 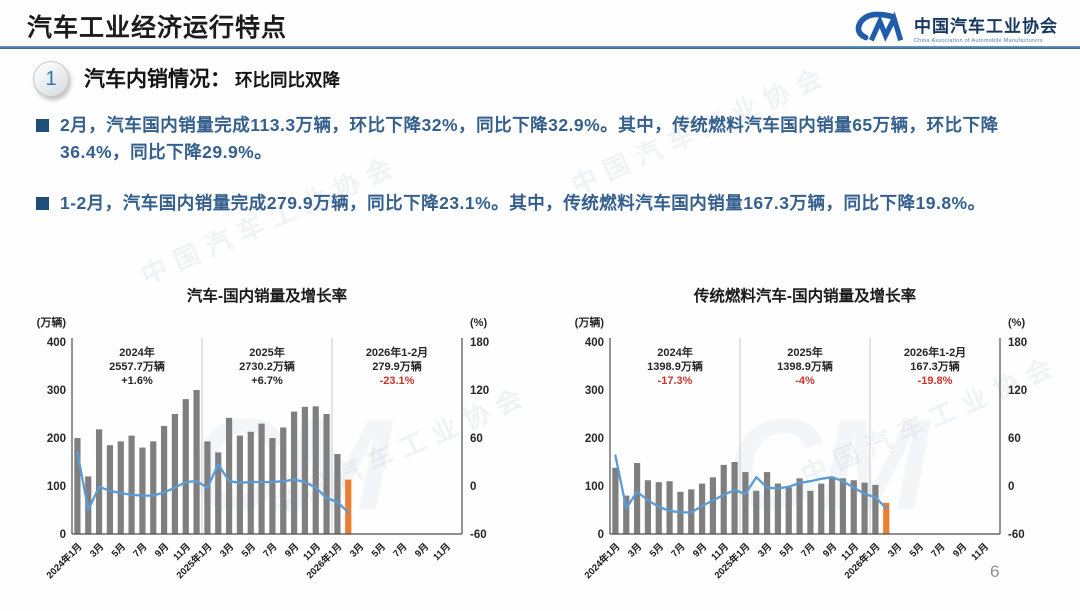 What do you see at coordinates (157, 28) in the screenshot?
I see `page-title: 汽车工业经济运行特点` at bounding box center [157, 28].